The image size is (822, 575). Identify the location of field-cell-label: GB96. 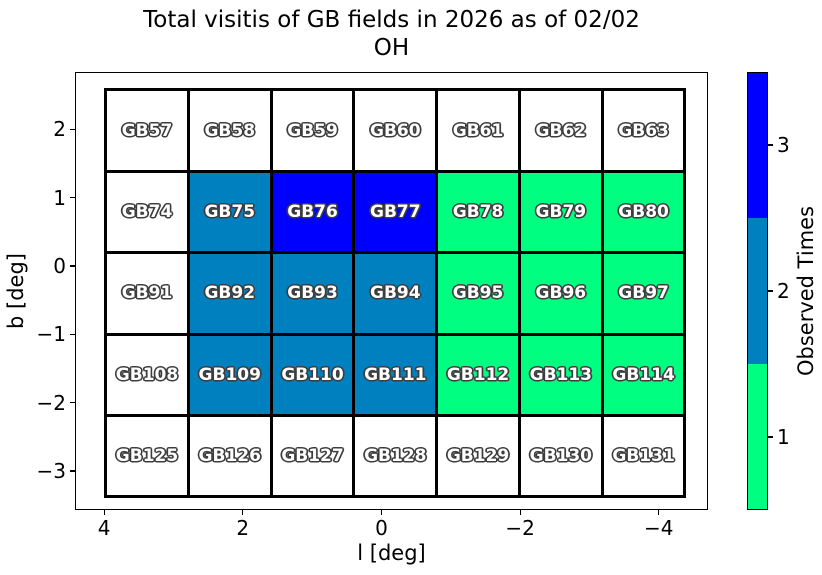
(561, 293).